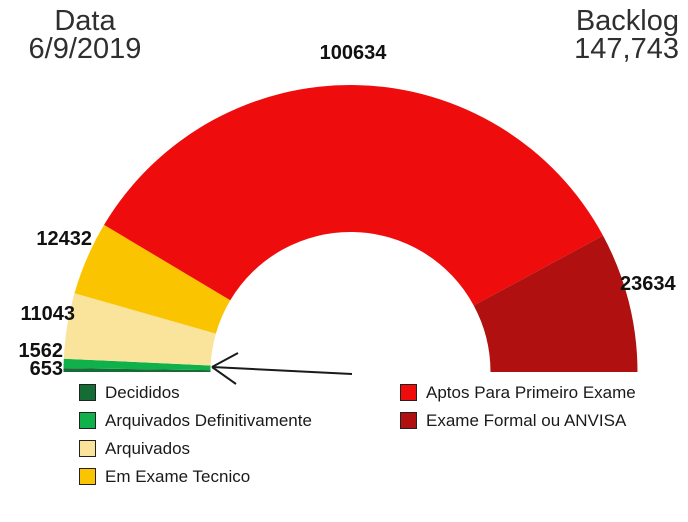 The height and width of the screenshot is (522, 688). Describe the element at coordinates (282, 368) in the screenshot. I see `annotation-arrow` at that location.